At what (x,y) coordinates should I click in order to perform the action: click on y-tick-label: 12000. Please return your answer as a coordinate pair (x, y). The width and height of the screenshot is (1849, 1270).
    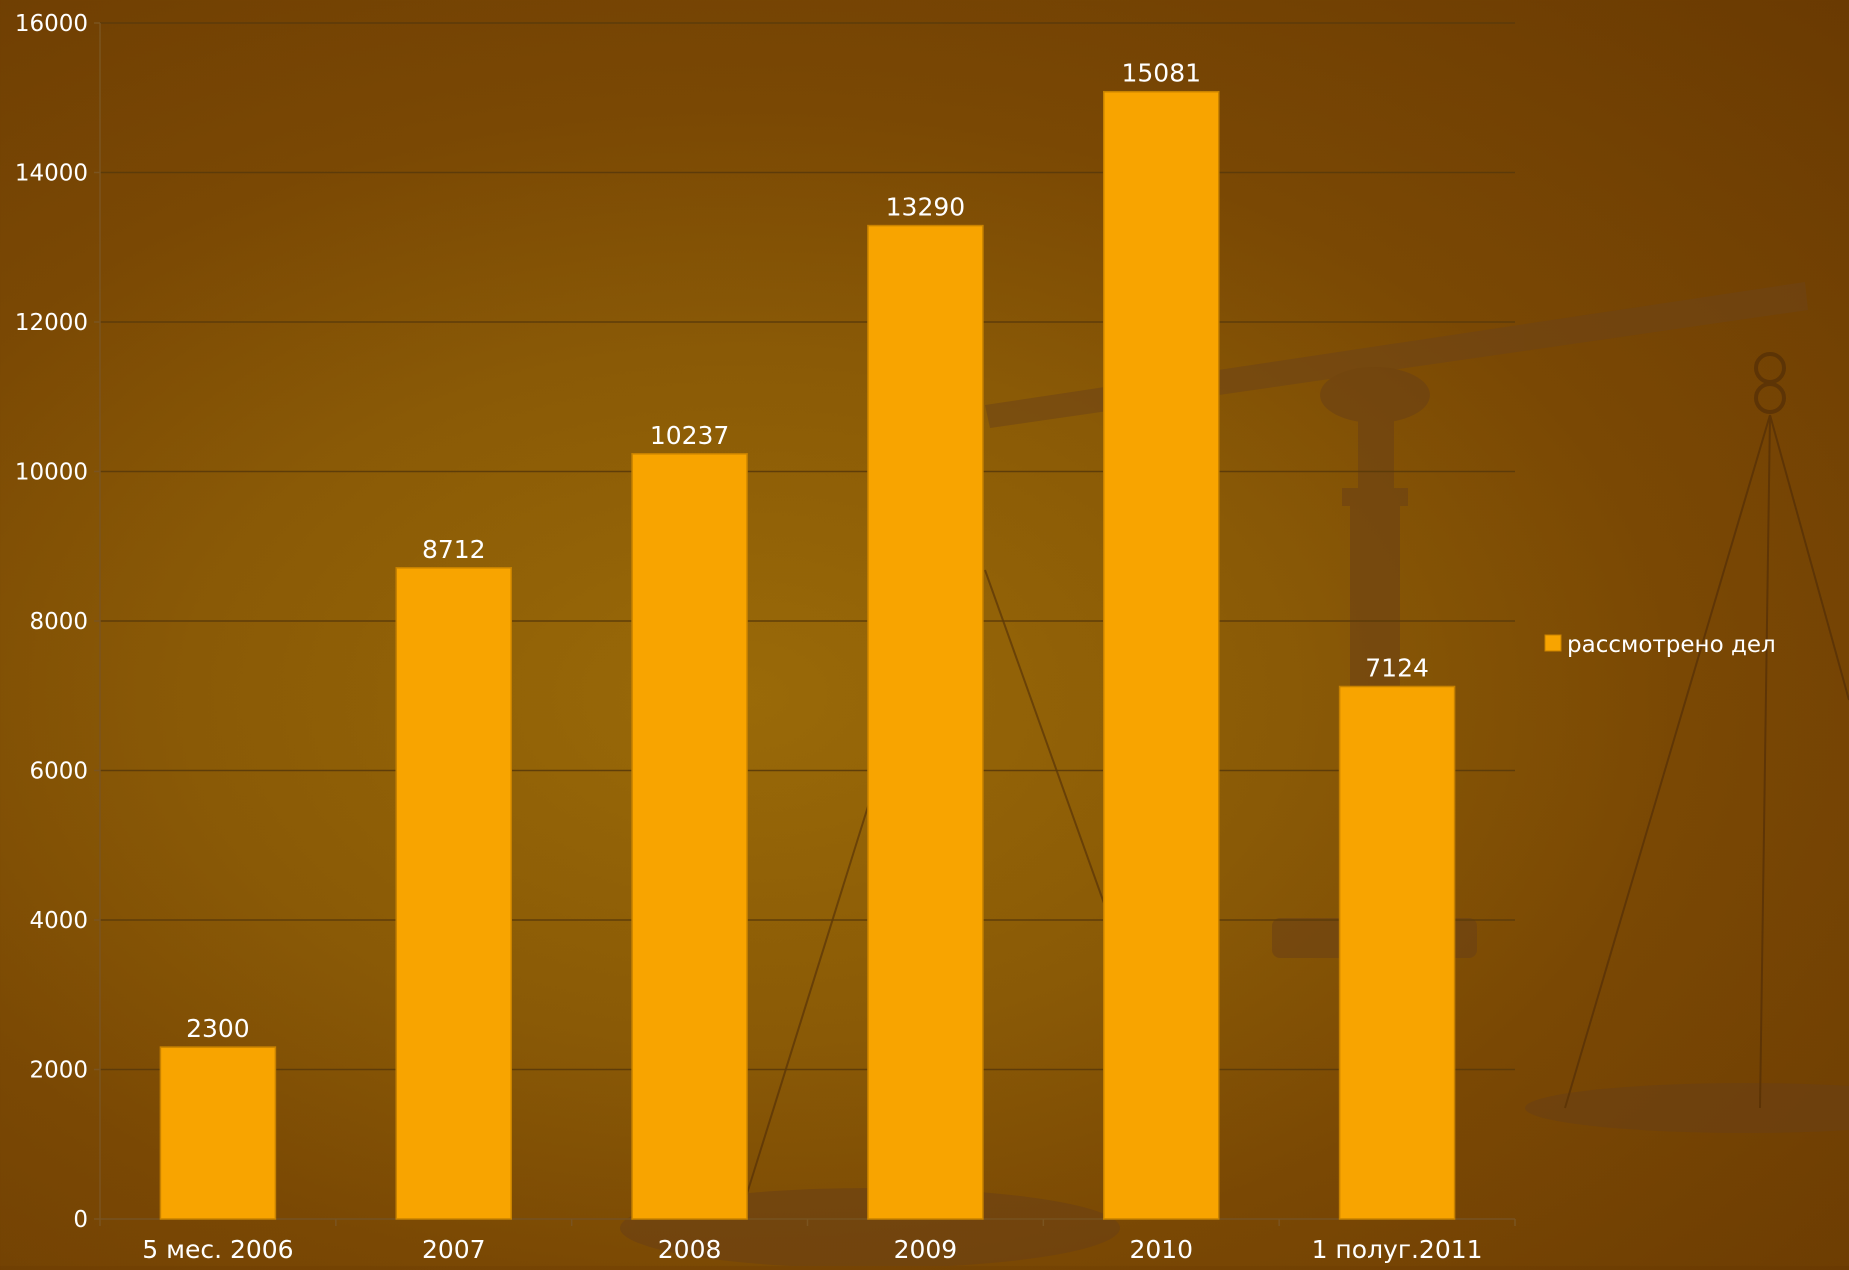
    Looking at the image, I should click on (51, 323).